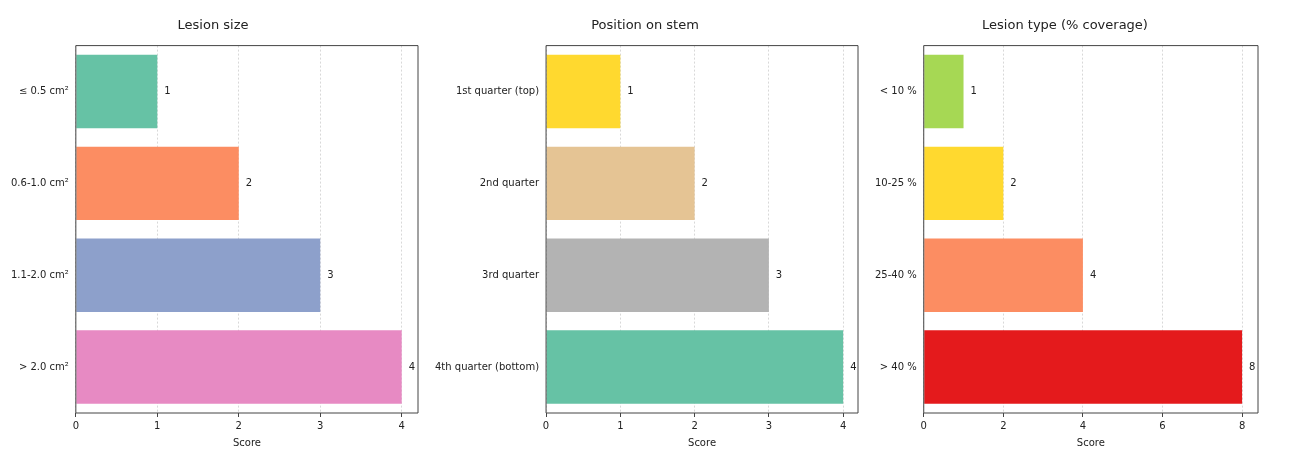 This screenshot has width=1289, height=463. What do you see at coordinates (40, 274) in the screenshot?
I see `y-tick-label: 1.1-2.0 cm²` at bounding box center [40, 274].